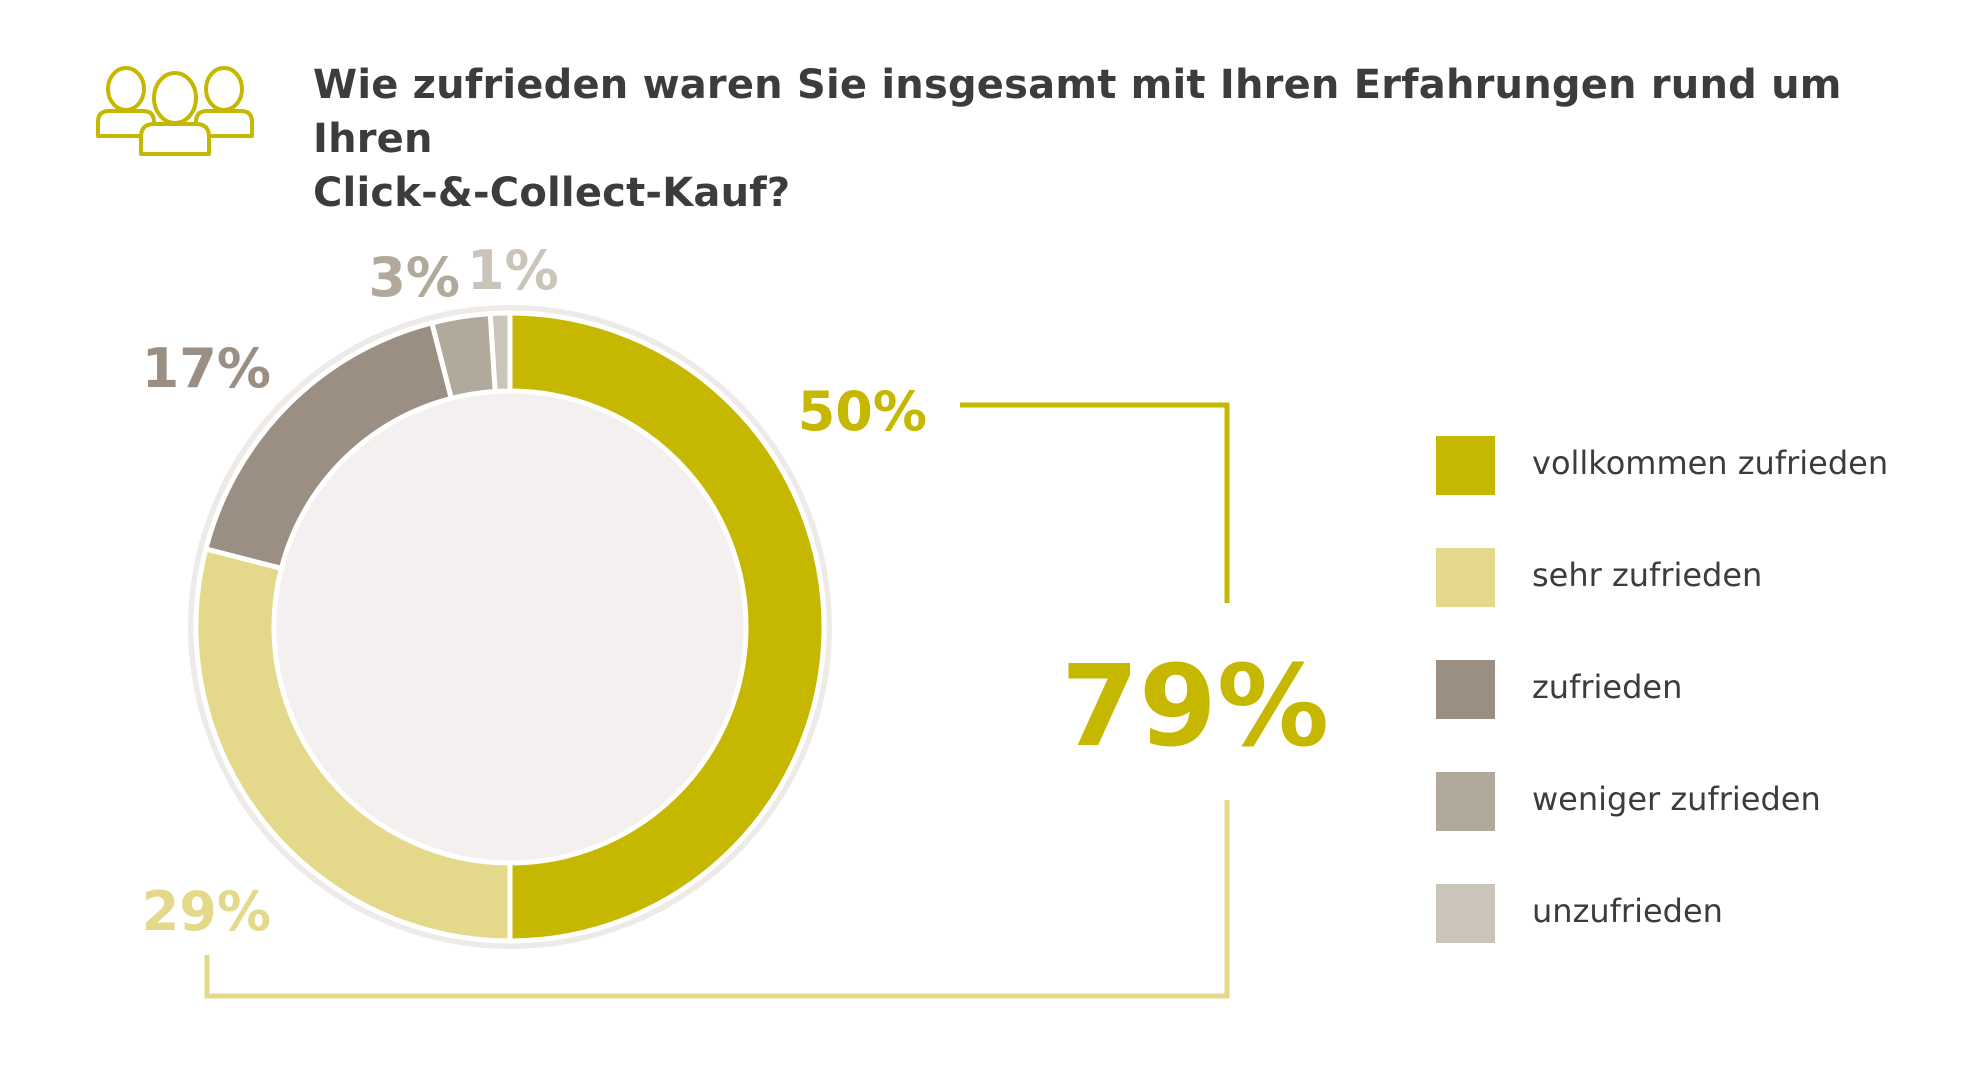 The image size is (1964, 1089). What do you see at coordinates (1627, 911) in the screenshot?
I see `legend-label: unzufrieden` at bounding box center [1627, 911].